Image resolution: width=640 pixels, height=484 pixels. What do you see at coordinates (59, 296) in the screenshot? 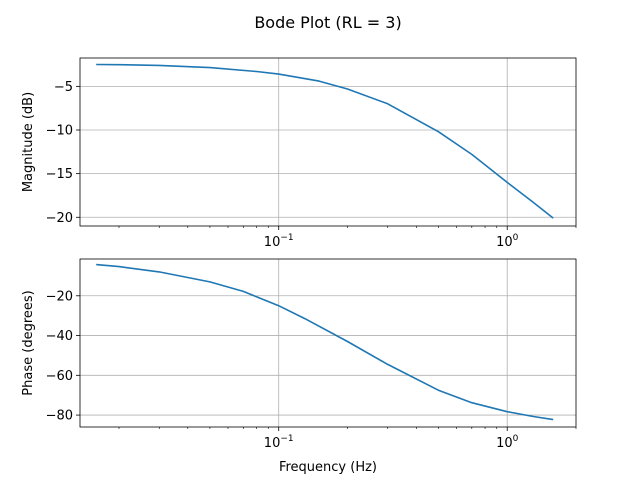
I see `phase-y-tick-label: −20` at bounding box center [59, 296].